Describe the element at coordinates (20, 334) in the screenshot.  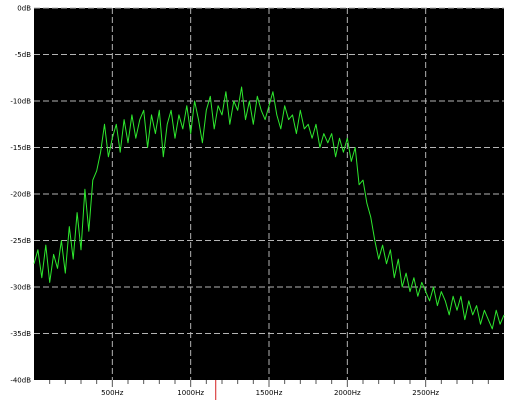
I see `y-tick-label: -35dB` at that location.